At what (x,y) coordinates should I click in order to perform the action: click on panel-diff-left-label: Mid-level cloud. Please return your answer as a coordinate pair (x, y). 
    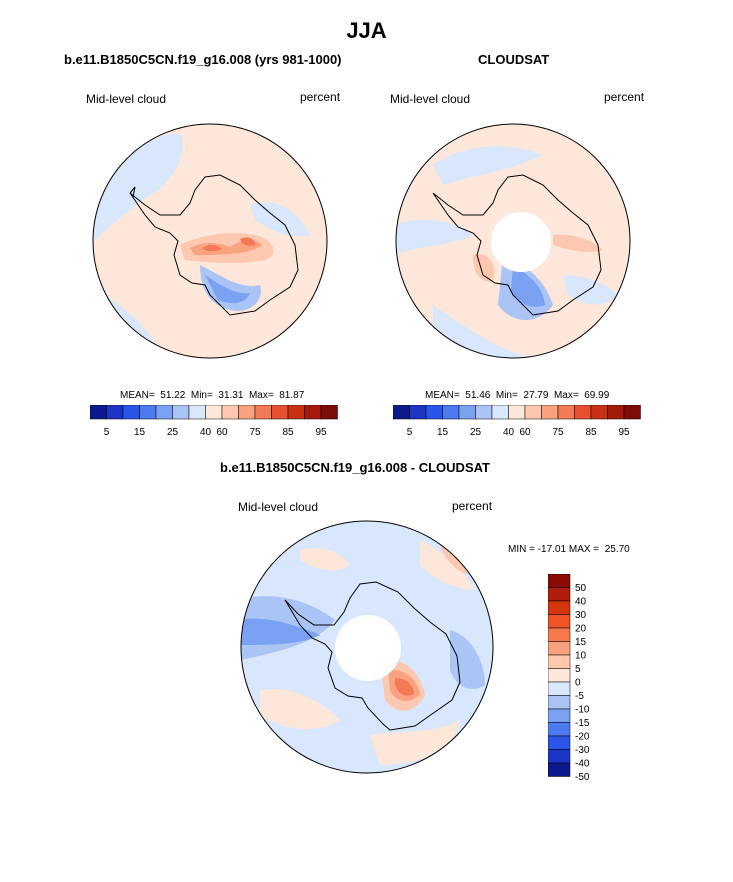
    Looking at the image, I should click on (278, 507).